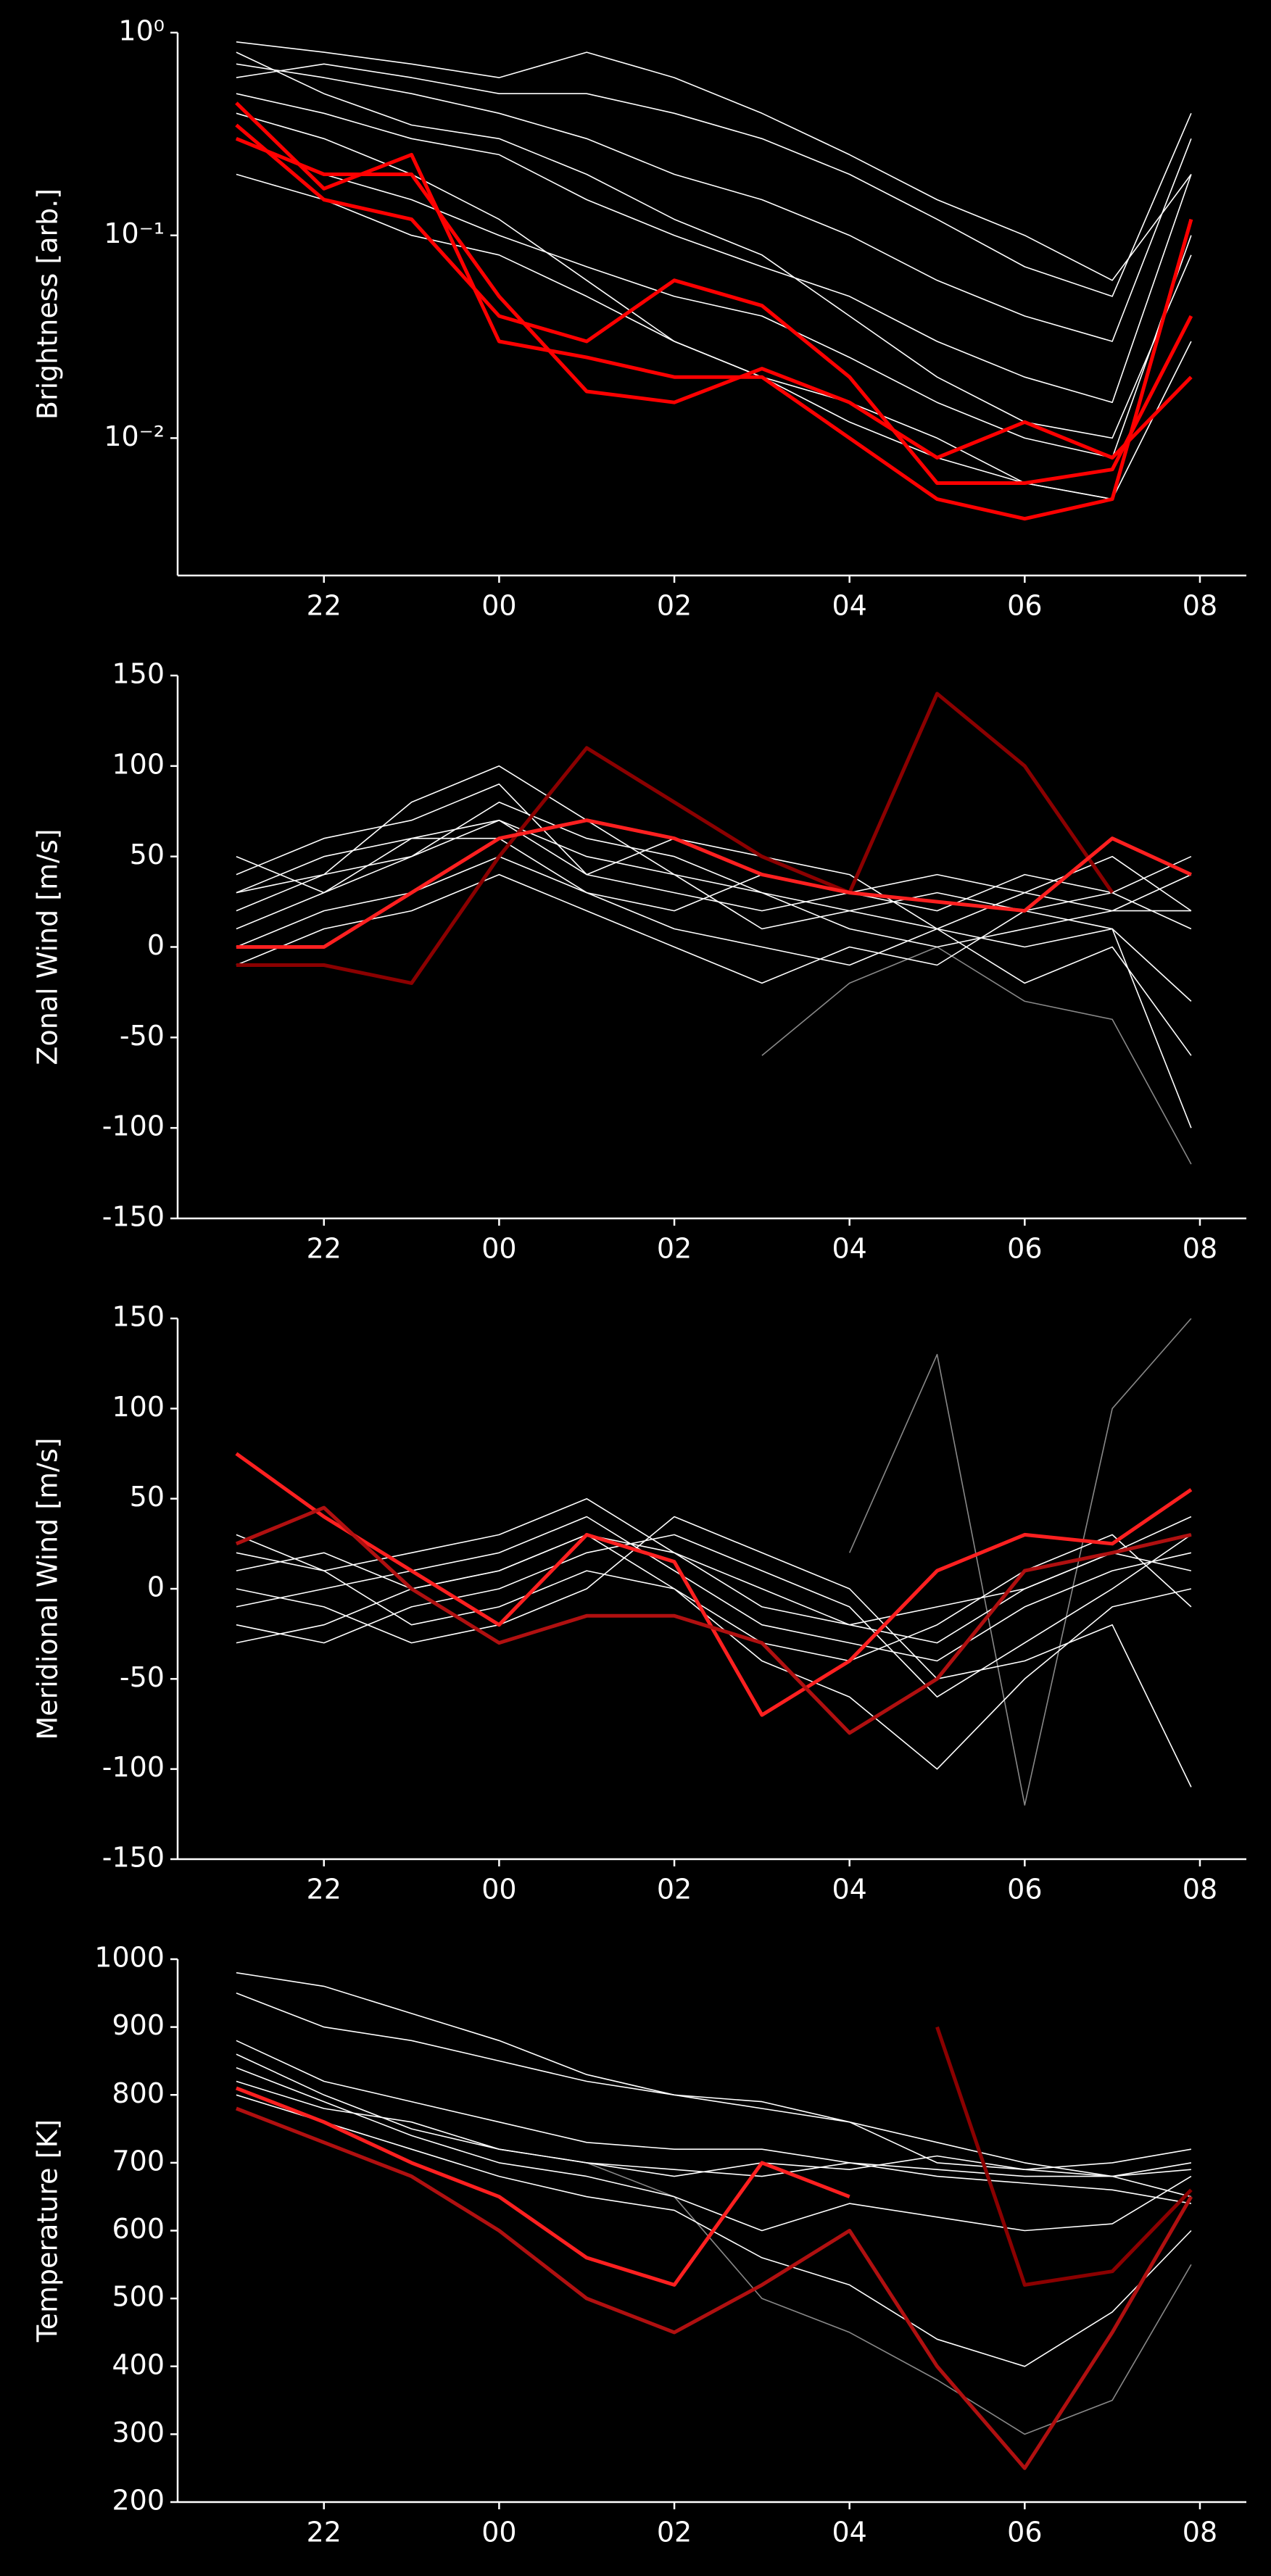 The height and width of the screenshot is (2576, 1271). I want to click on y-tick-label: 10⁻¹, so click(134, 233).